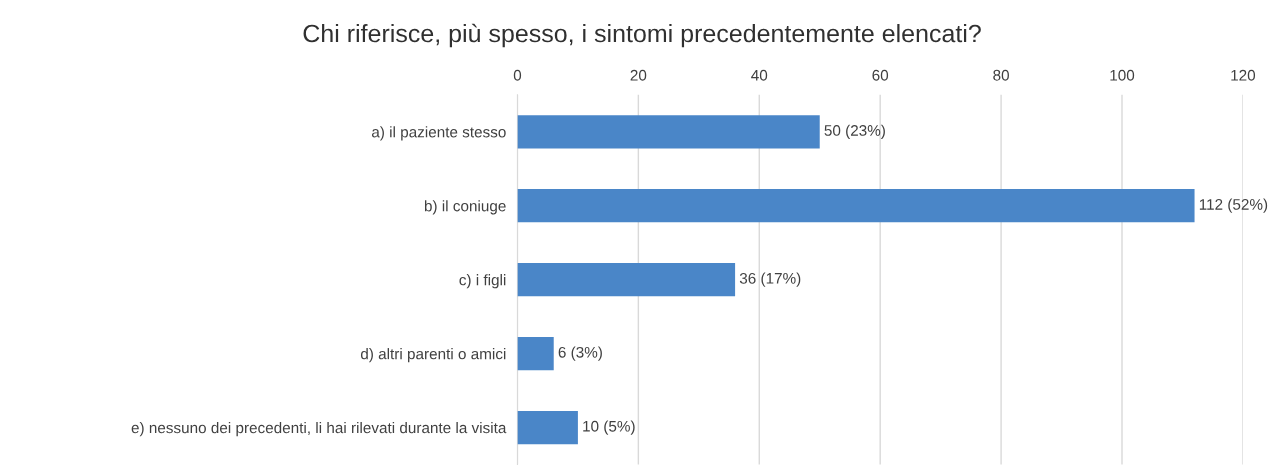 The height and width of the screenshot is (474, 1284). What do you see at coordinates (880, 75) in the screenshot?
I see `x-tick-label: 60` at bounding box center [880, 75].